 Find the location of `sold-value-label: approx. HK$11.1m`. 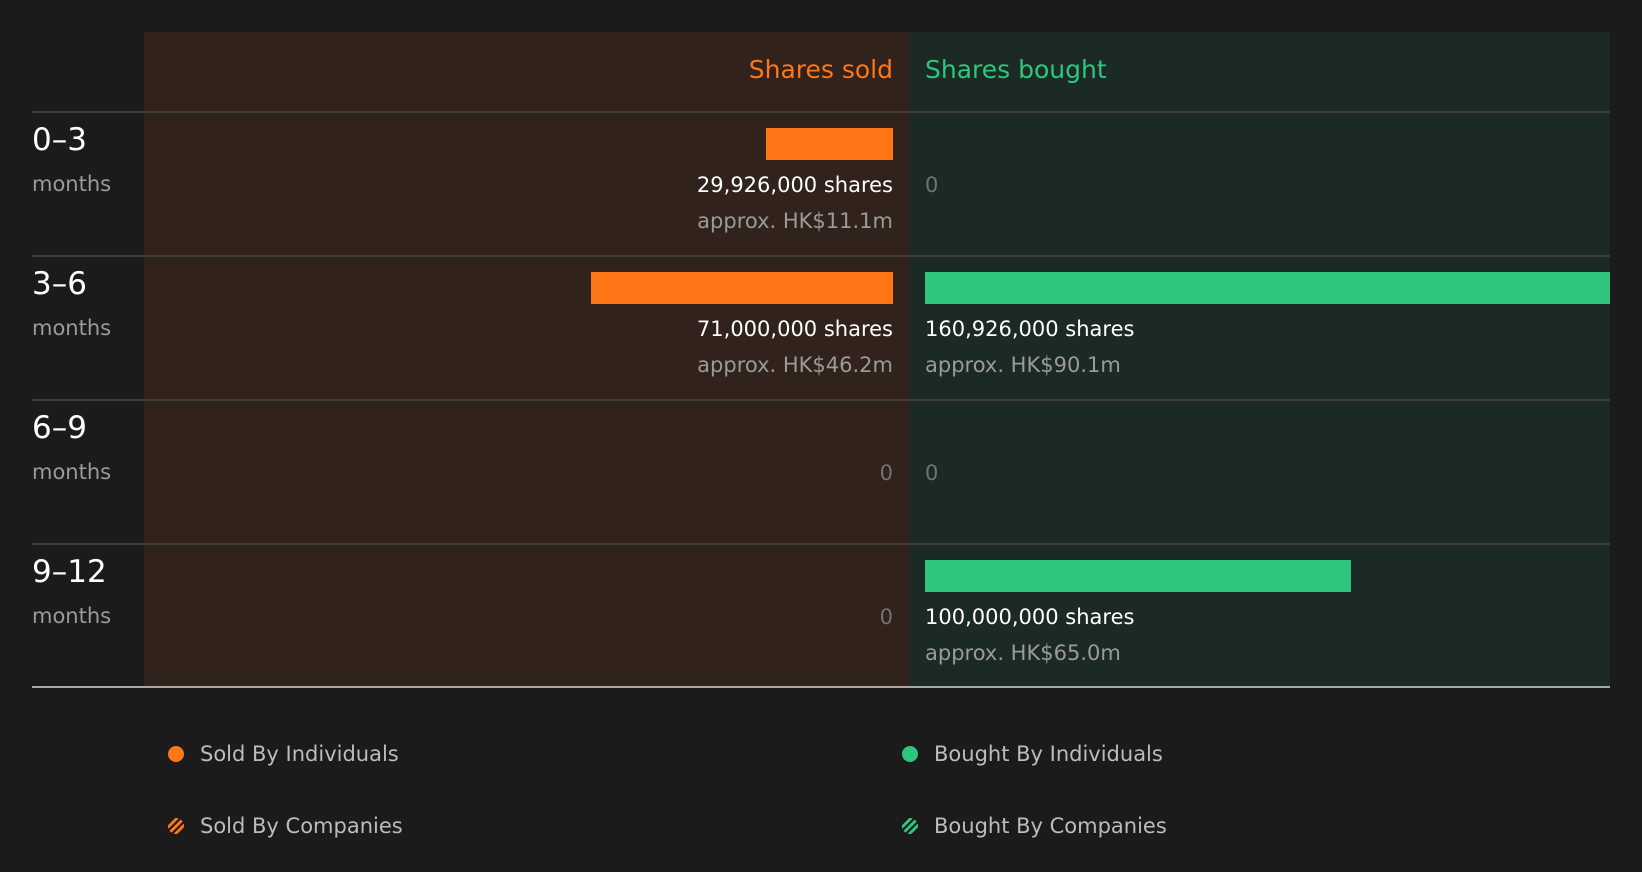

sold-value-label: approx. HK$11.1m is located at coordinates (795, 221).